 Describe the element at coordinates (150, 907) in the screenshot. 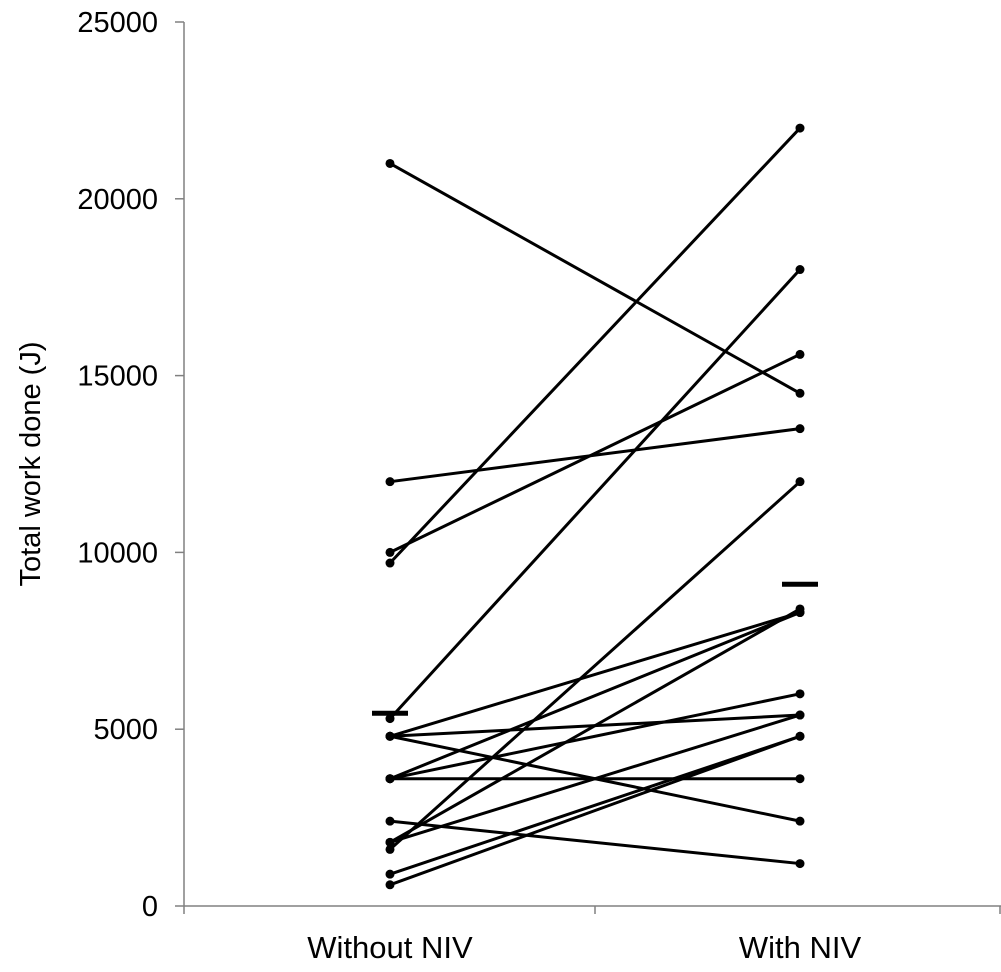

I see `y-tick-label: 0` at that location.